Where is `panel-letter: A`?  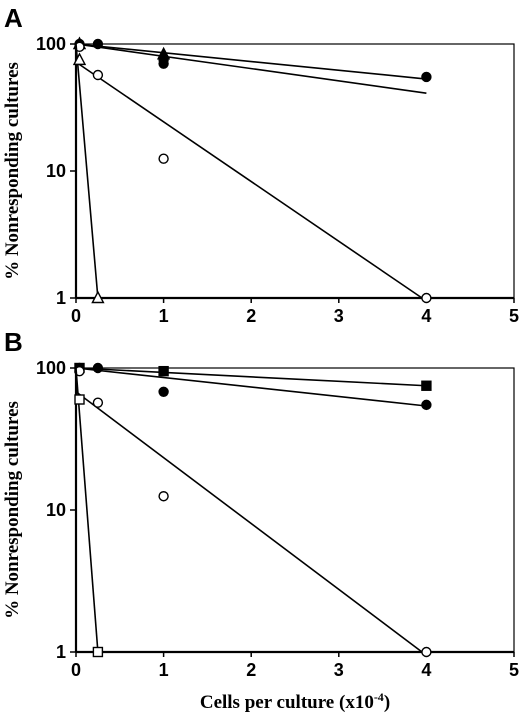 panel-letter: A is located at coordinates (13, 18).